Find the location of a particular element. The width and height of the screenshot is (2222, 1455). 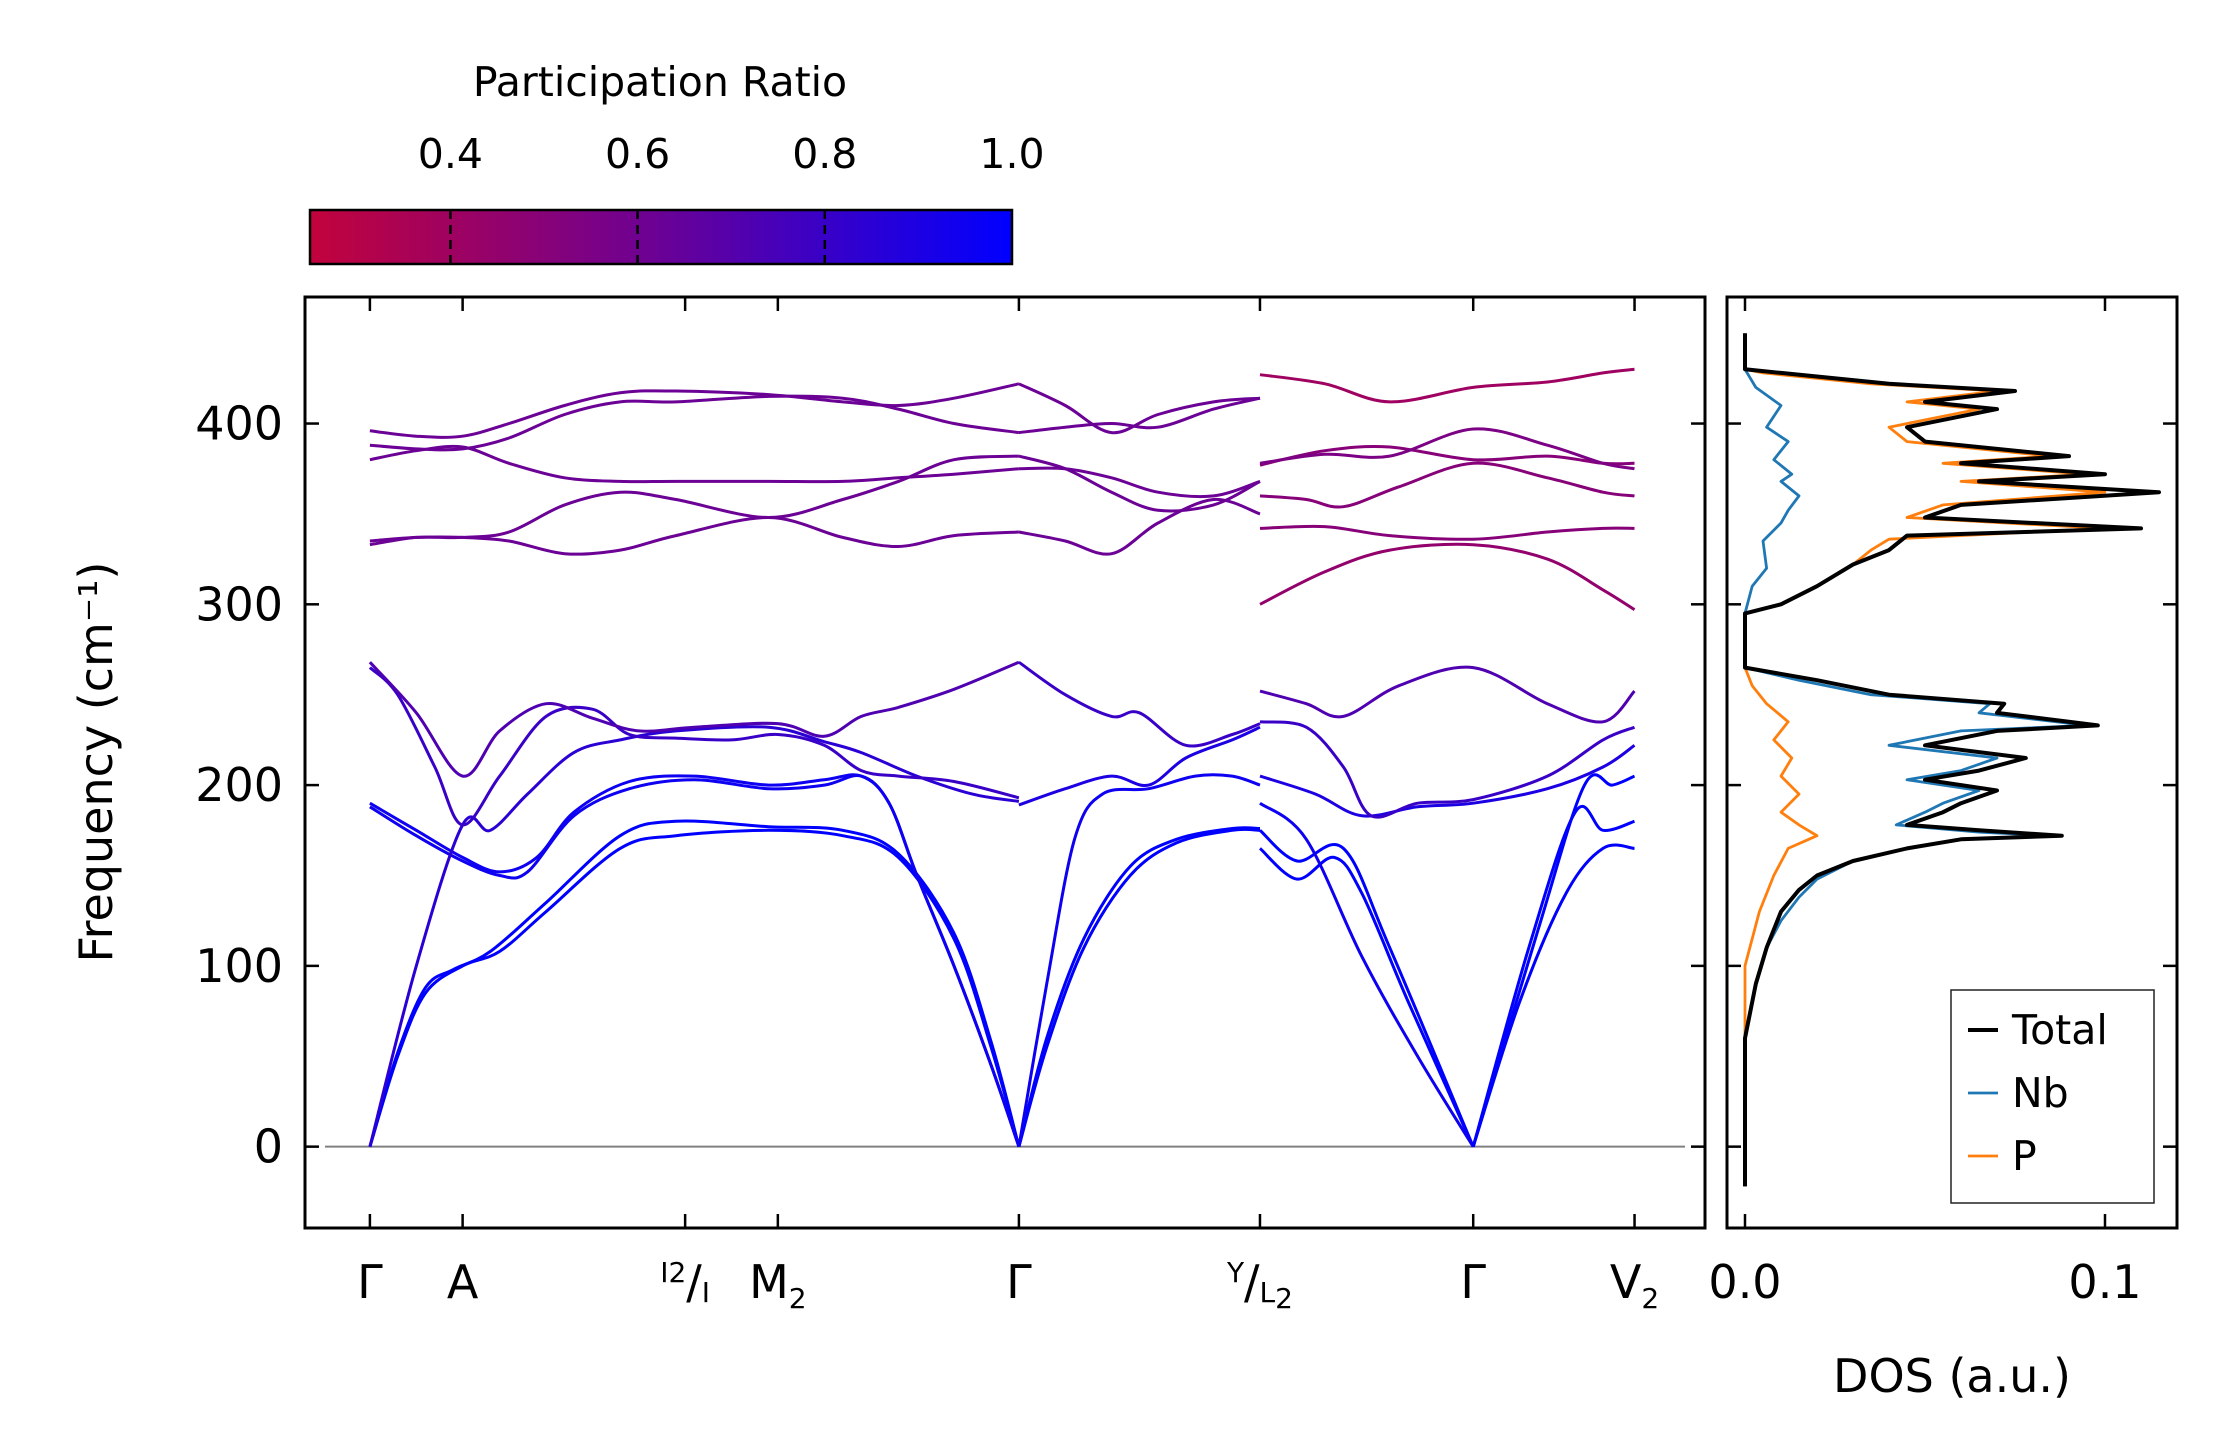

dos-axes: 0.0 0.1 is located at coordinates (1942, 803).